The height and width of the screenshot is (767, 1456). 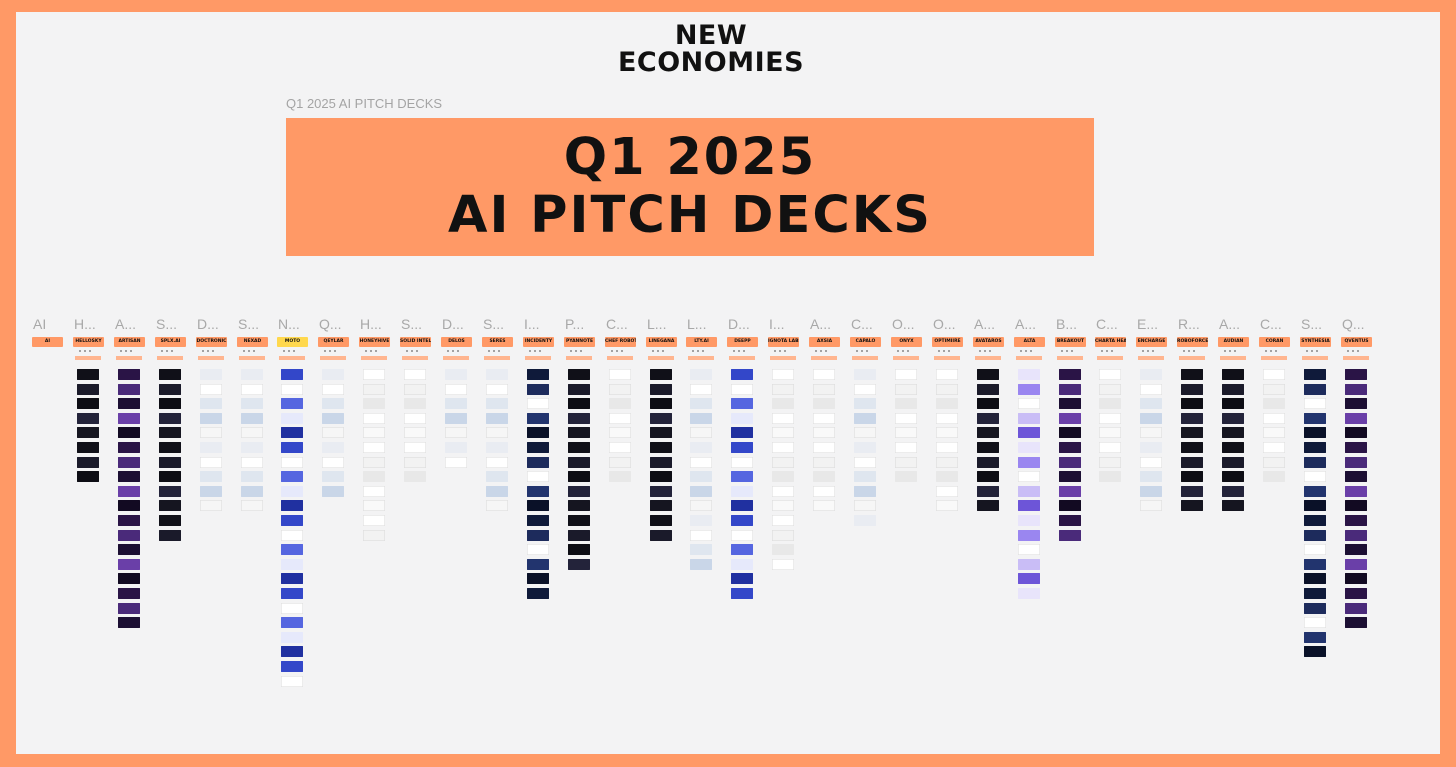 What do you see at coordinates (1315, 342) in the screenshot?
I see `company-tag: SYNTHESIA` at bounding box center [1315, 342].